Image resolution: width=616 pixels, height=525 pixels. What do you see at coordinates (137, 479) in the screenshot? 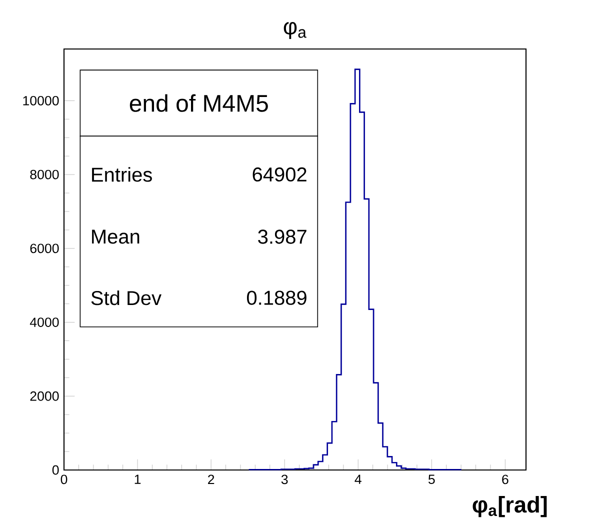
I see `x-tick-label: 1` at bounding box center [137, 479].